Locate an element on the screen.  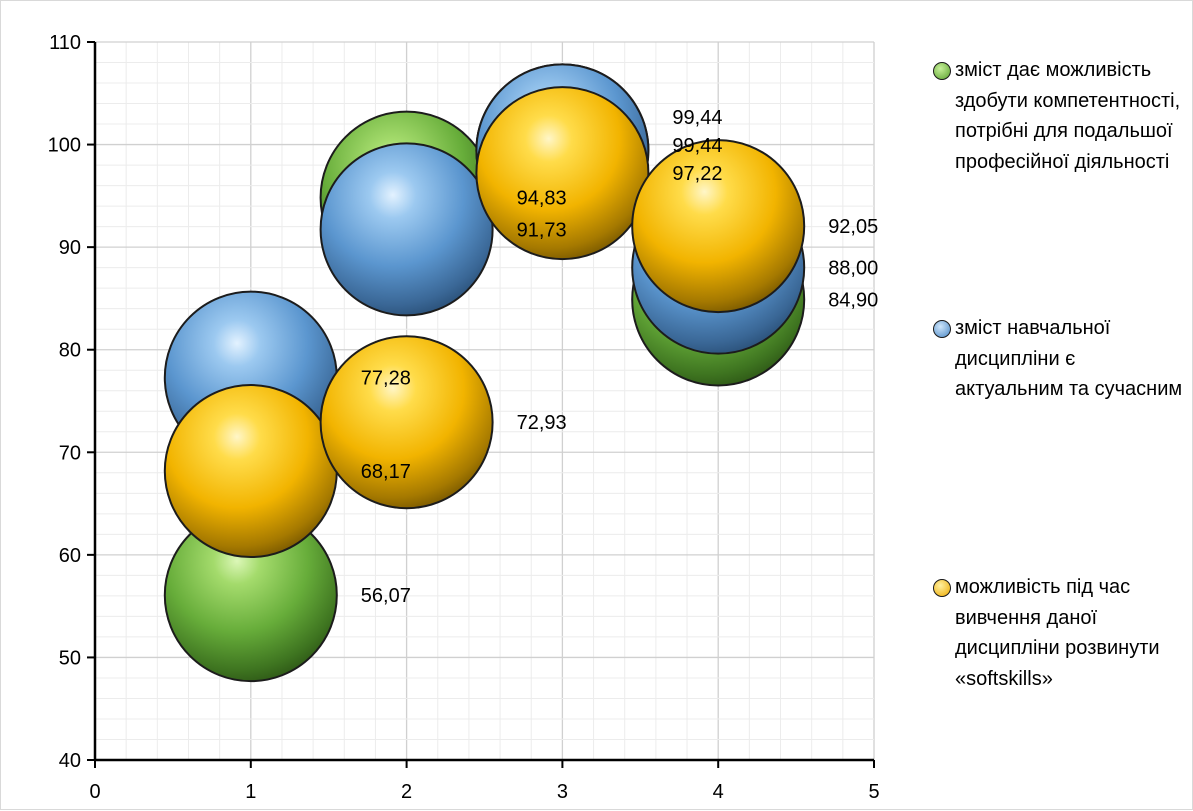
legend-marker-yellow is located at coordinates (942, 588).